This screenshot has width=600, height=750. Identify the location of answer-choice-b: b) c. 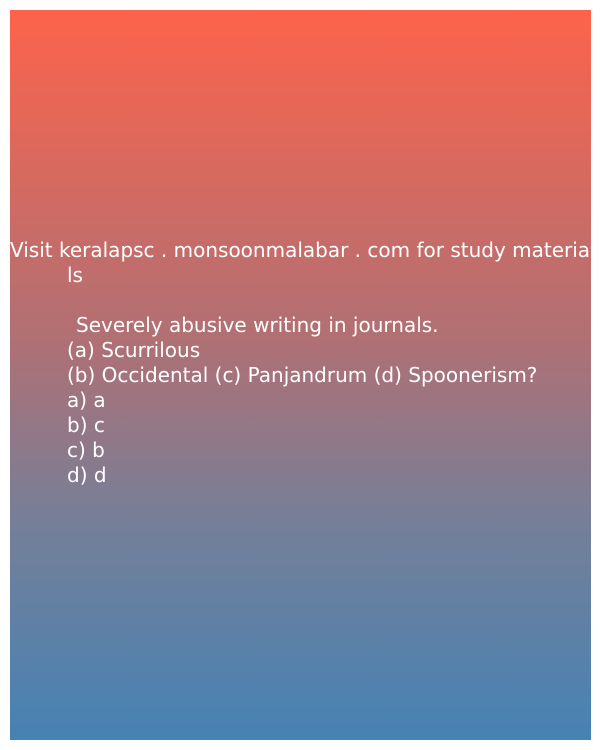
(86, 425).